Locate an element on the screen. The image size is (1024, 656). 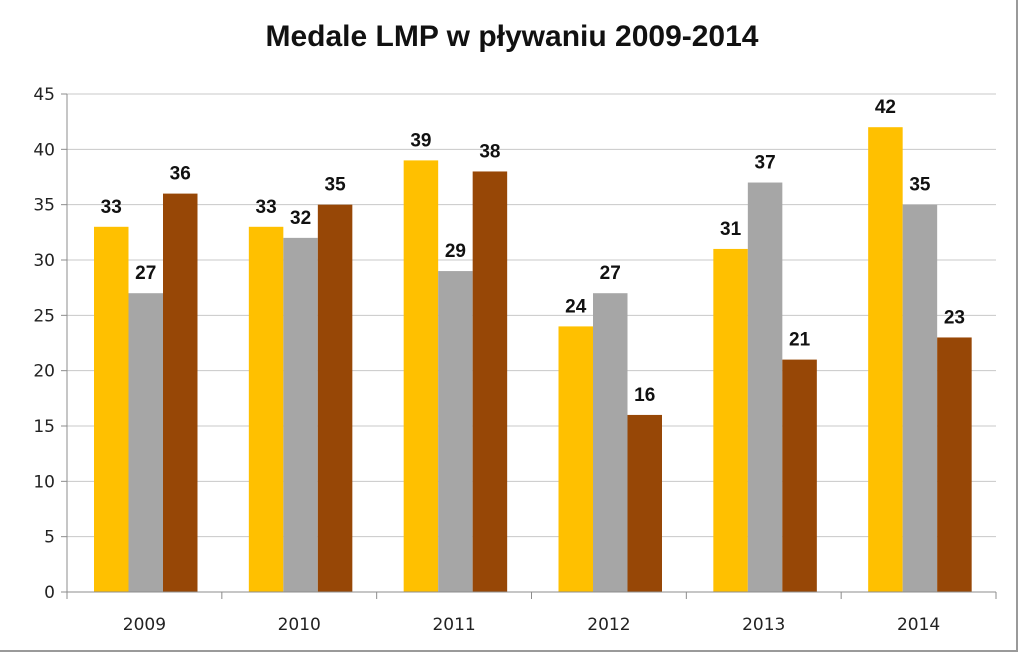
data-label: 39 is located at coordinates (420, 140).